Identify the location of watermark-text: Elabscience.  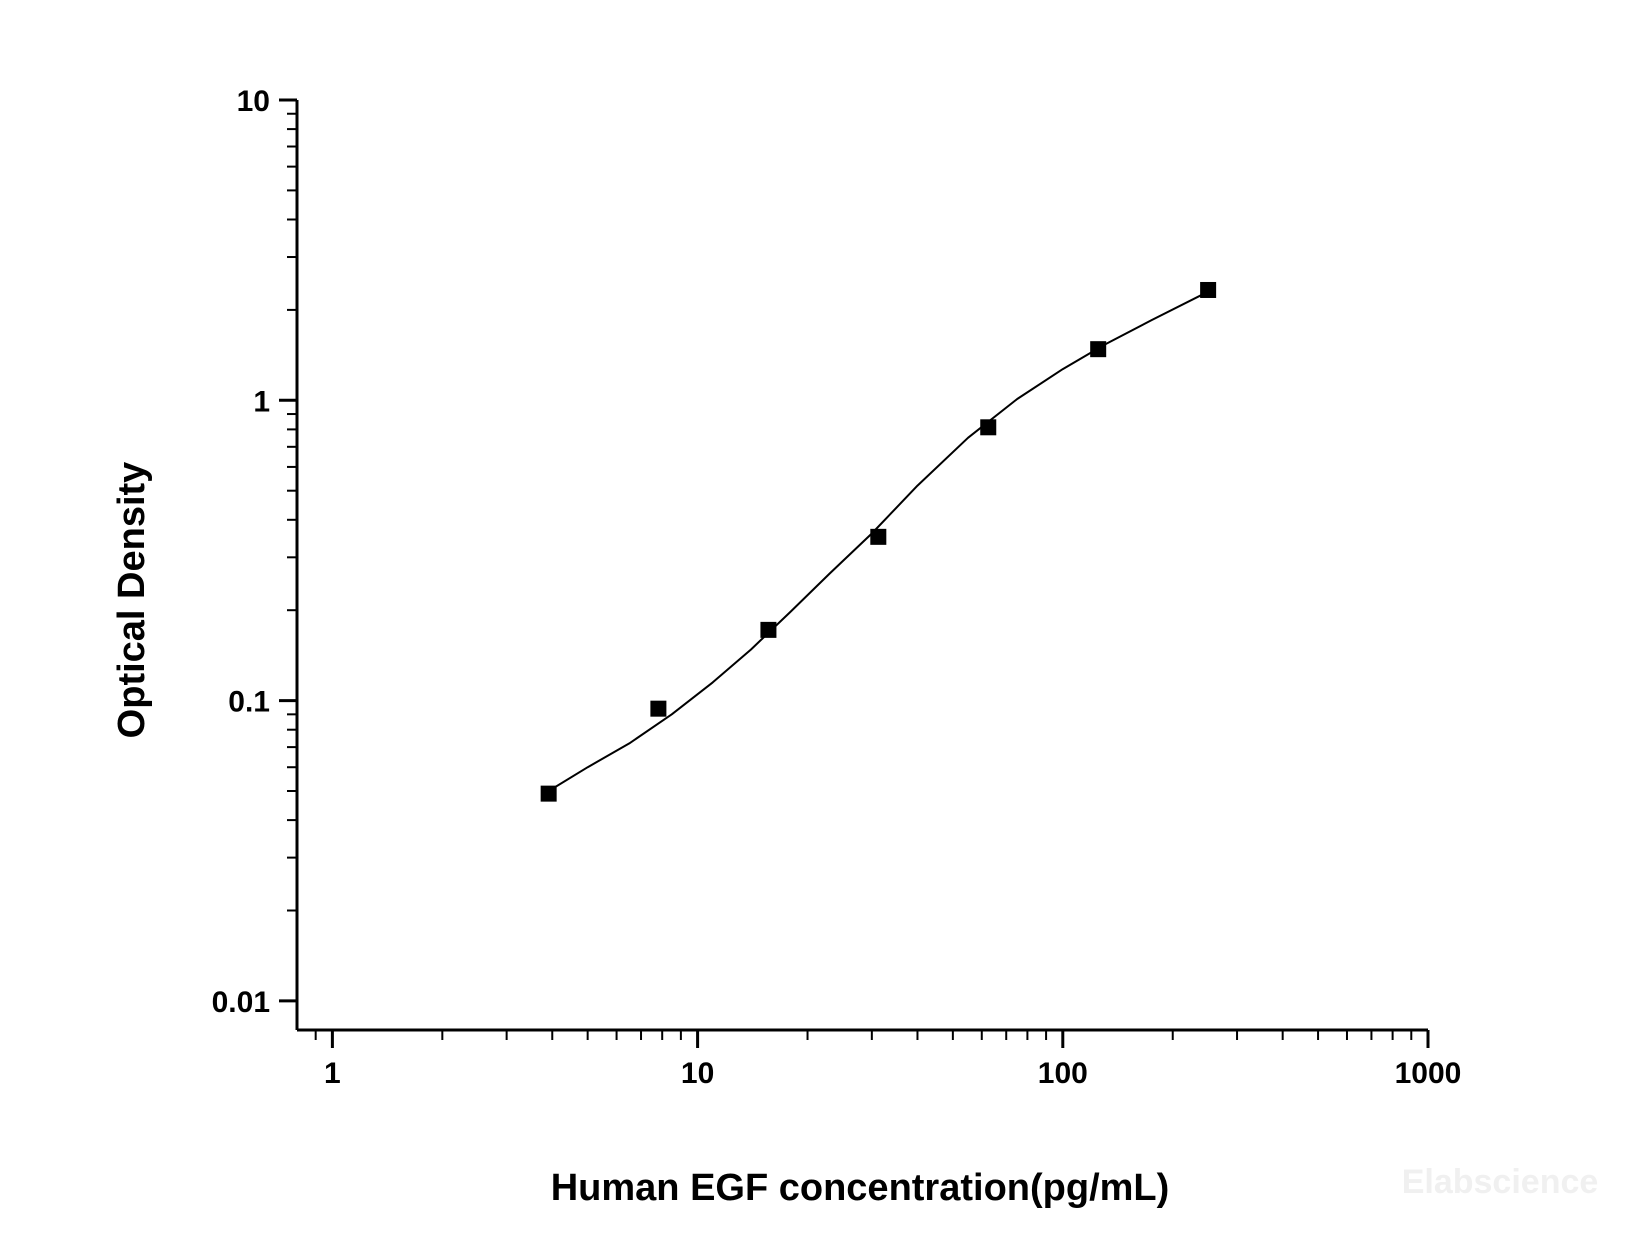
(1500, 1182).